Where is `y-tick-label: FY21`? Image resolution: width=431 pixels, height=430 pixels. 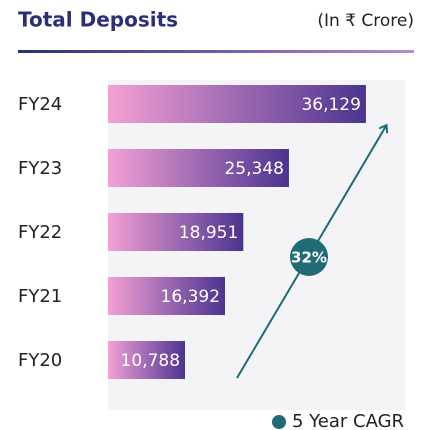 y-tick-label: FY21 is located at coordinates (40, 296).